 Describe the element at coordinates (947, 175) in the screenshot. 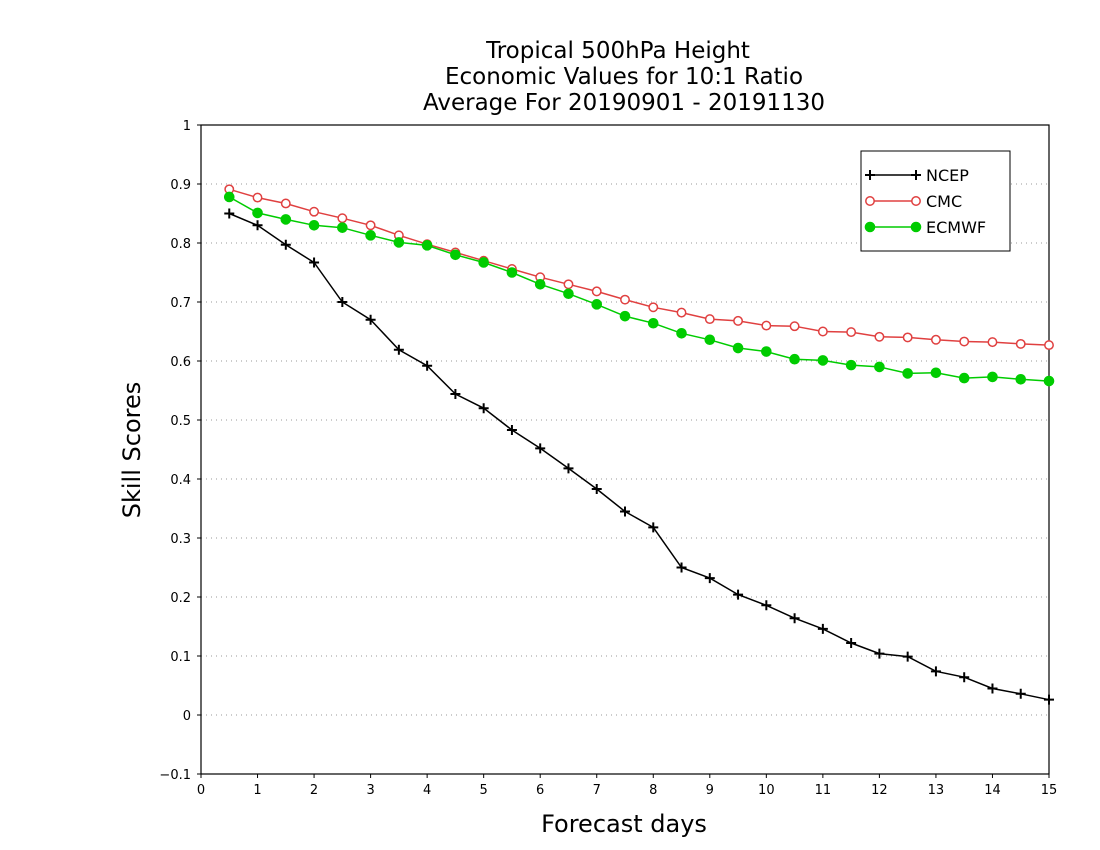

I see `legend-label-ncep: NCEP` at that location.